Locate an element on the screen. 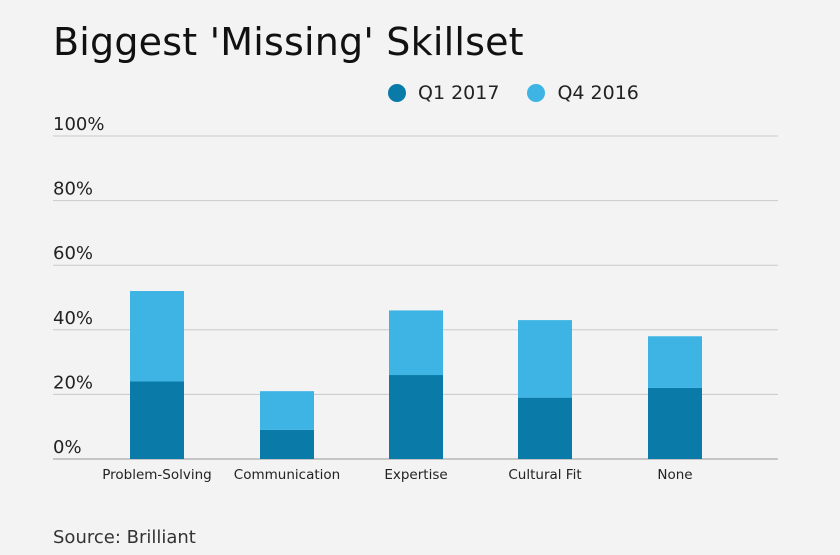 Image resolution: width=840 pixels, height=555 pixels. legend-item-q4-2016: Q4 2016 is located at coordinates (583, 93).